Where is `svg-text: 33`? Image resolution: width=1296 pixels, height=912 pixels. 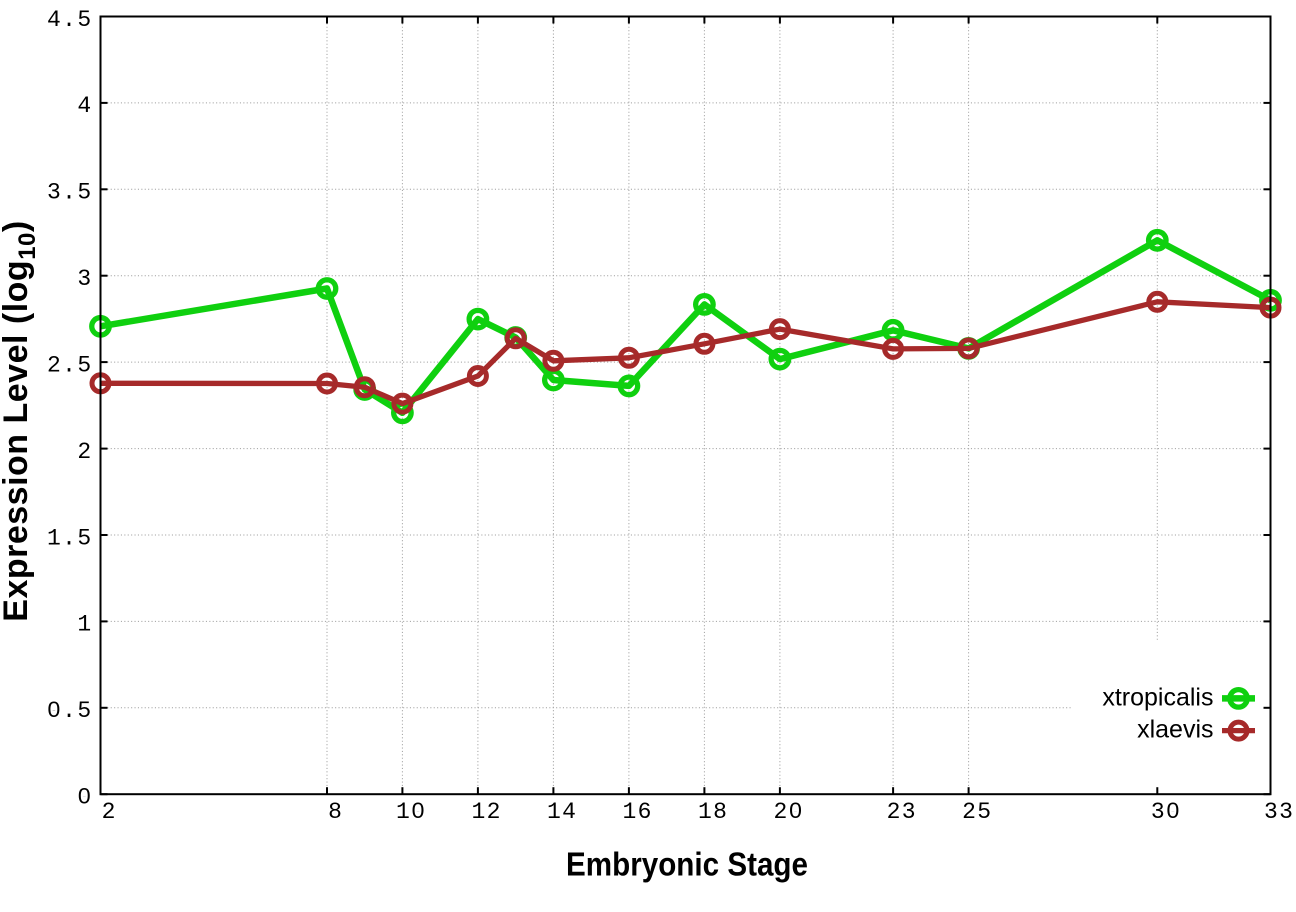 svg-text: 33 is located at coordinates (1279, 812).